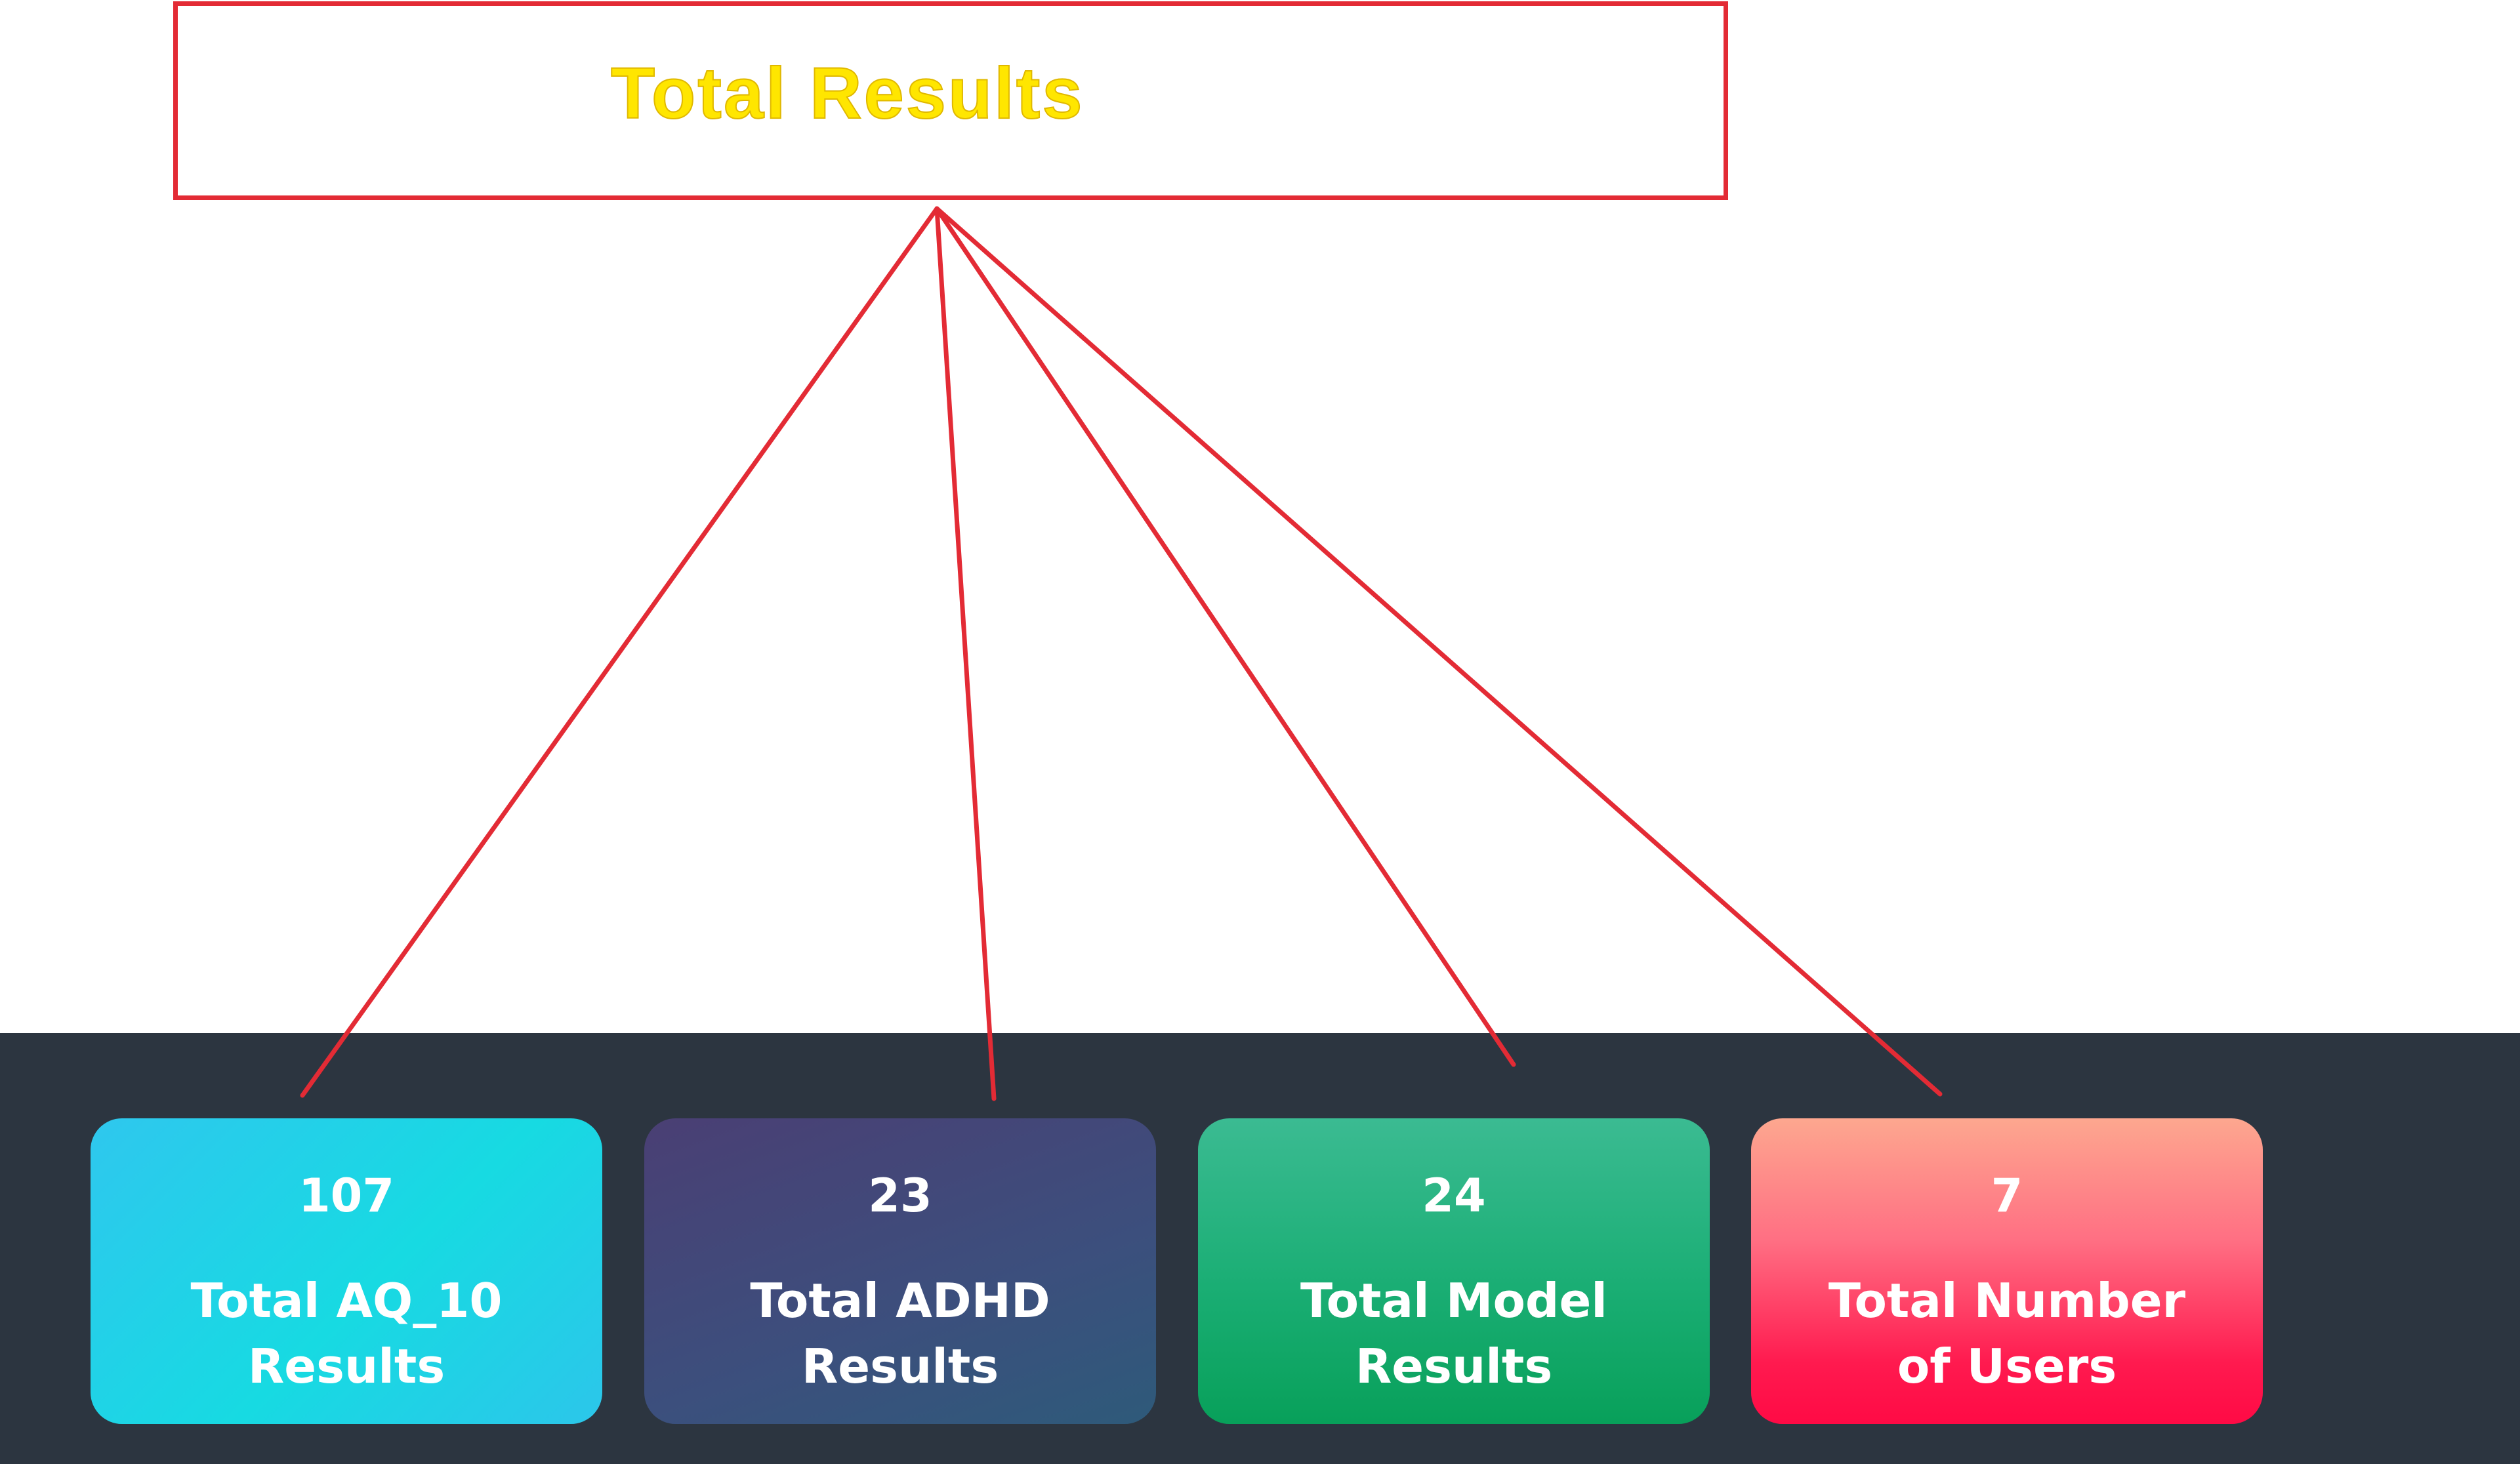  I want to click on stat-card-value: 23, so click(900, 1196).